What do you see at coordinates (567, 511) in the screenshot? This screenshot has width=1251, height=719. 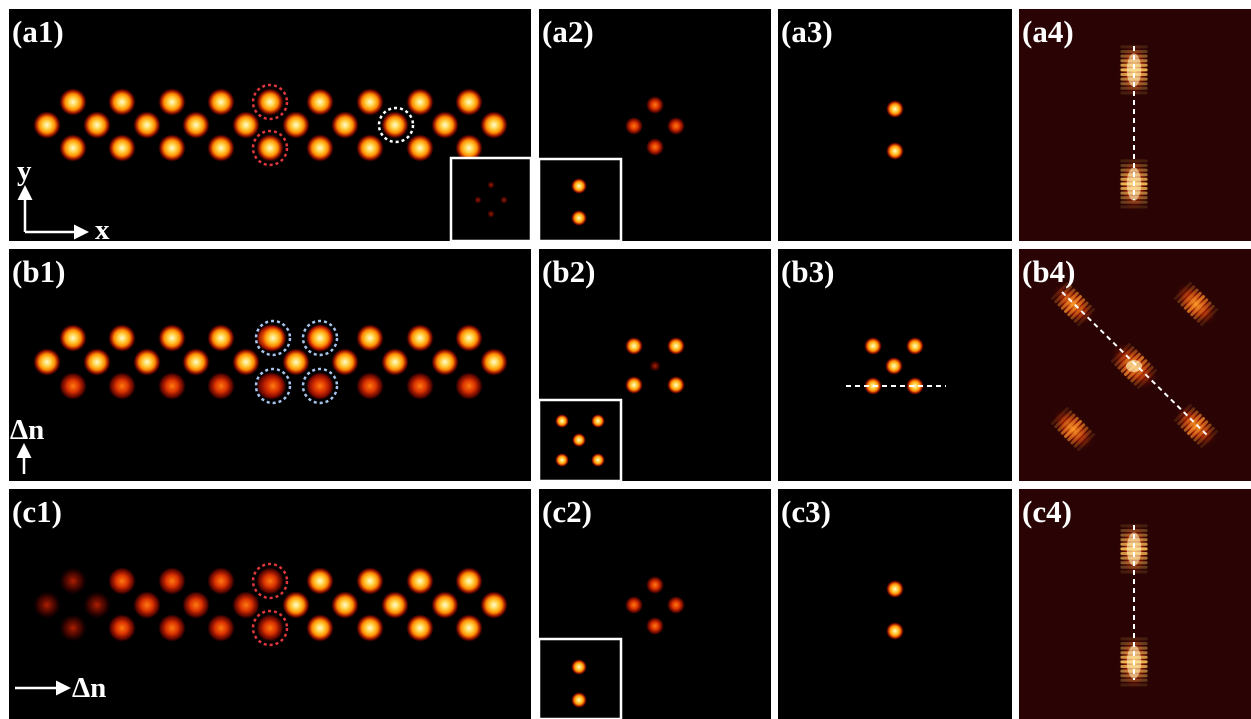 I see `panel-label-c2: (c2)` at bounding box center [567, 511].